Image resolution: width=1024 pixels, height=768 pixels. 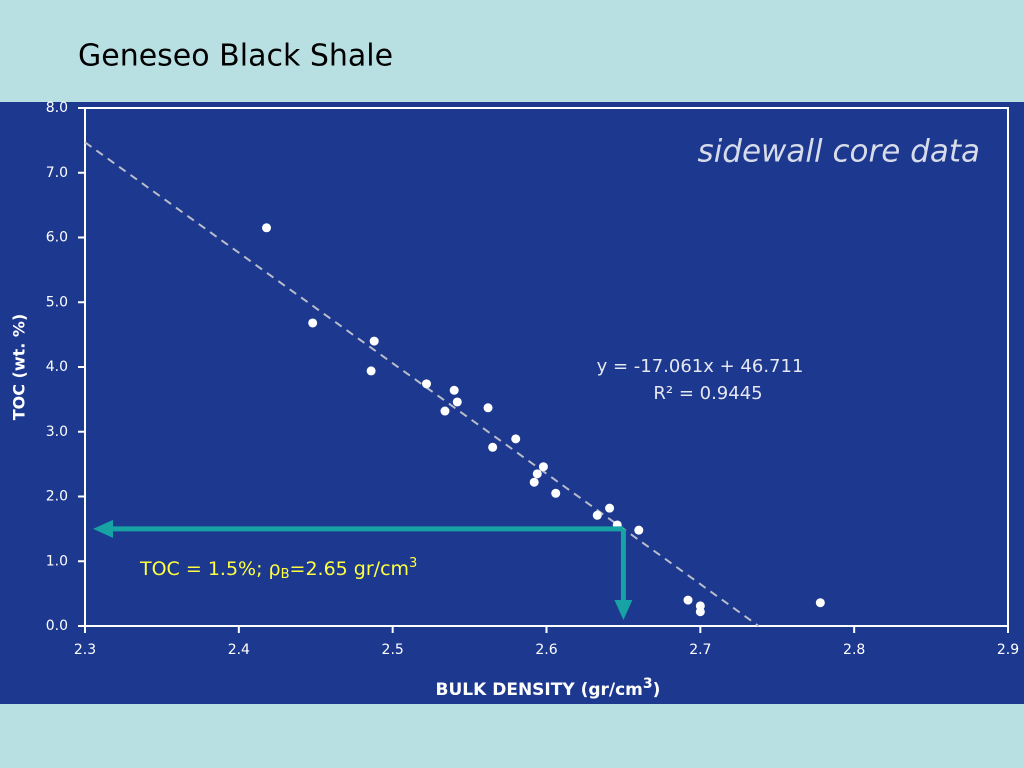 What do you see at coordinates (57, 173) in the screenshot?
I see `y-tick-label: 7.0` at bounding box center [57, 173].